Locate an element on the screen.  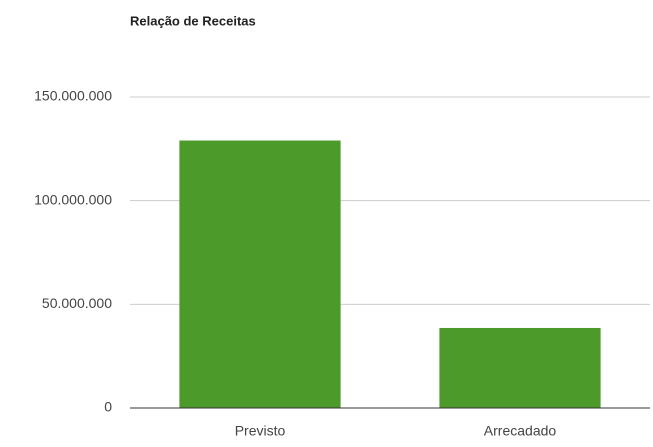
y-tick-label: 150.000.000 is located at coordinates (73, 96).